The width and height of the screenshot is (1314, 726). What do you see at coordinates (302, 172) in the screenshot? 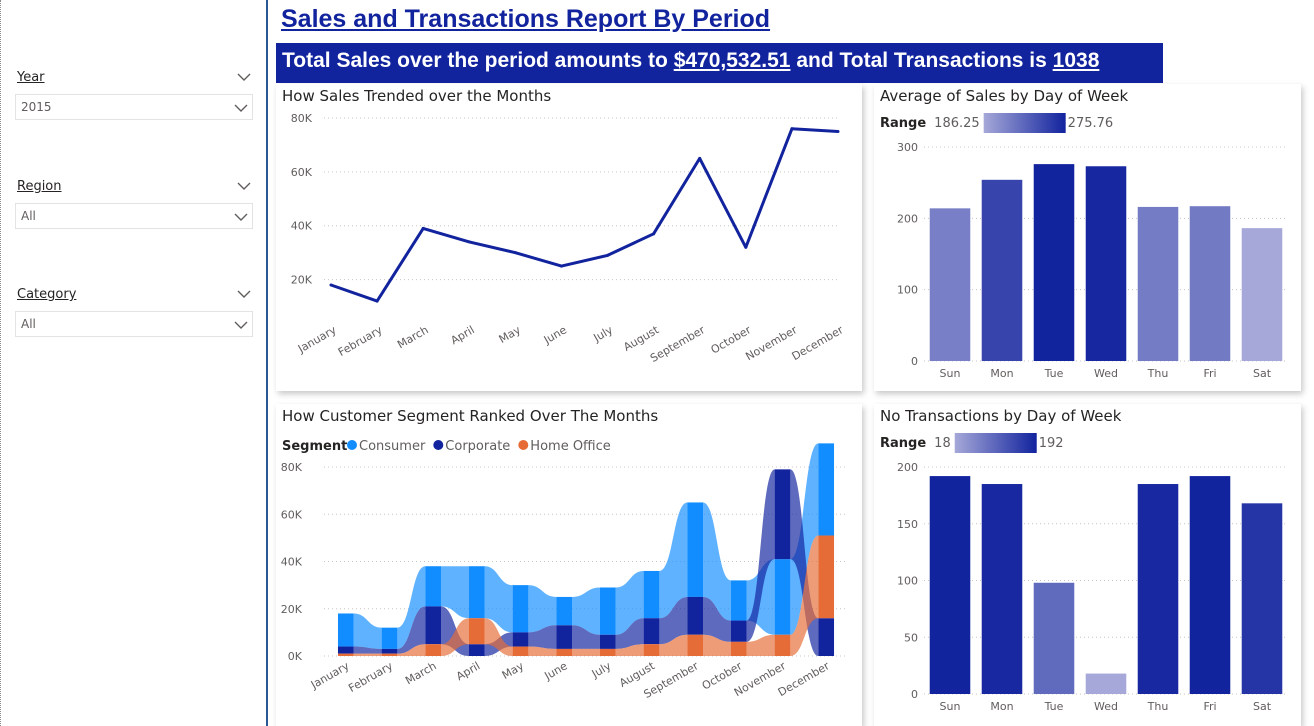
I see `y-tick-label: 60K` at bounding box center [302, 172].